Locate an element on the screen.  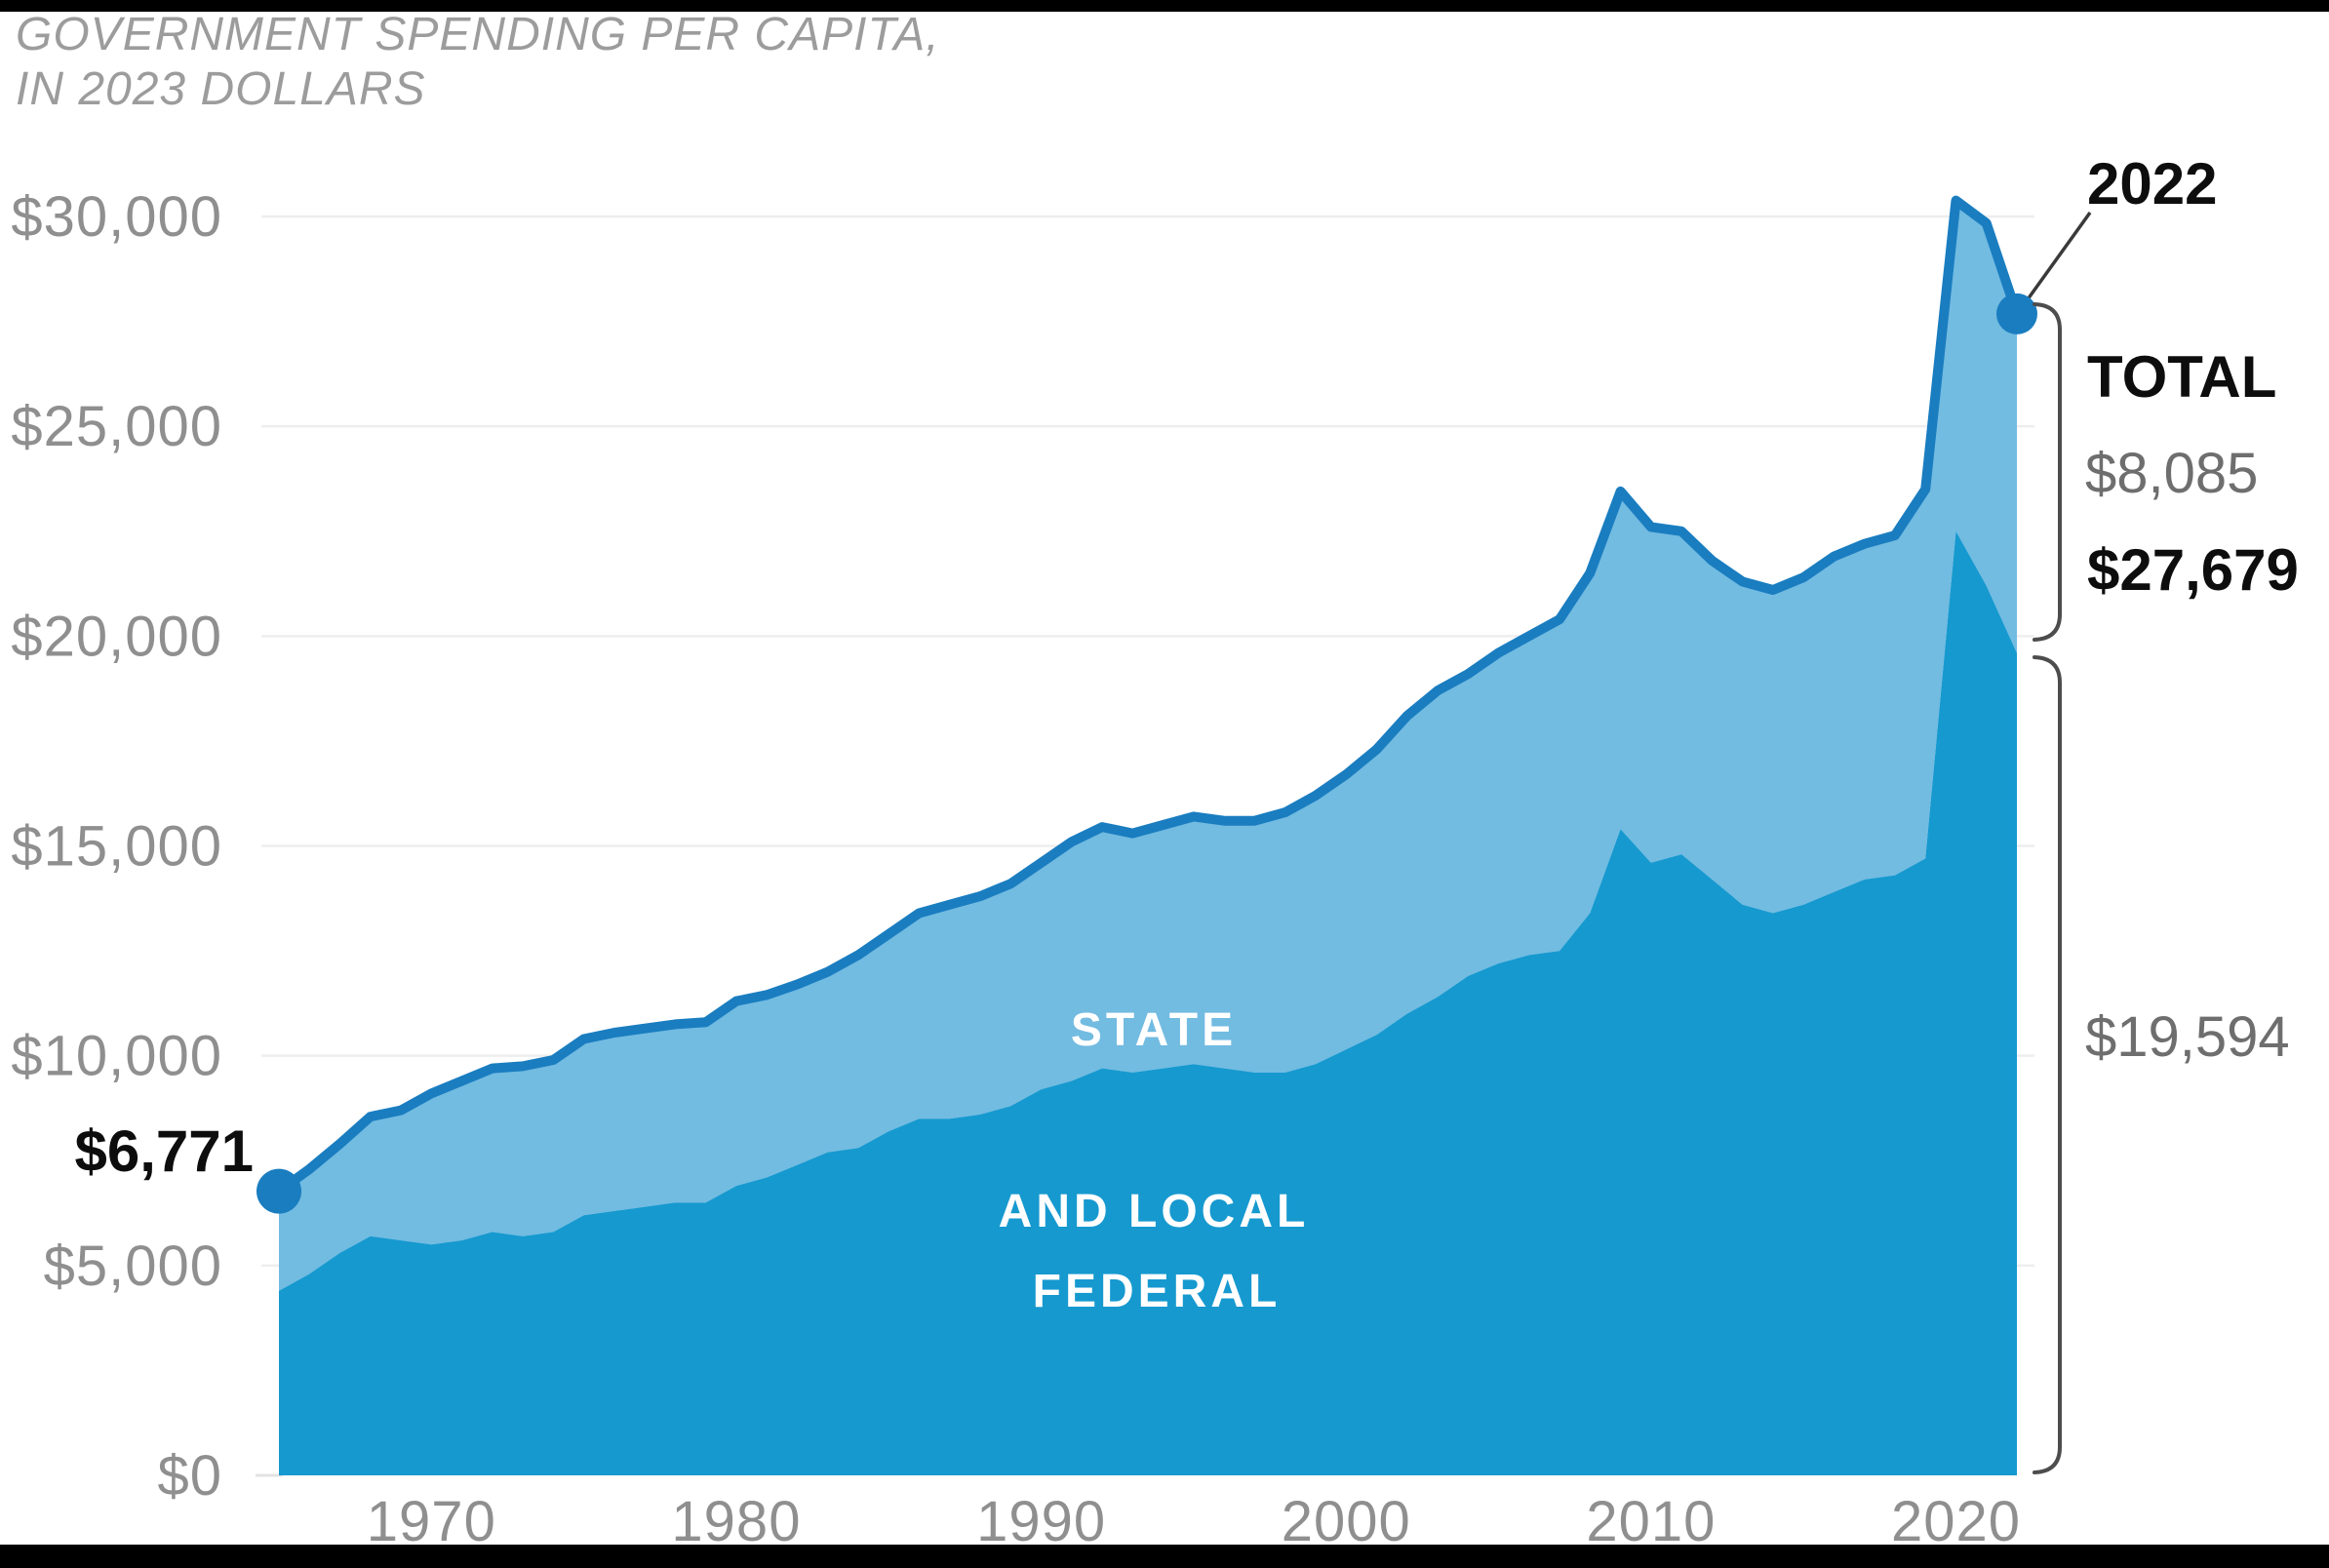
state-local-area-label: STATE AND LOCAL is located at coordinates (1153, 1091).